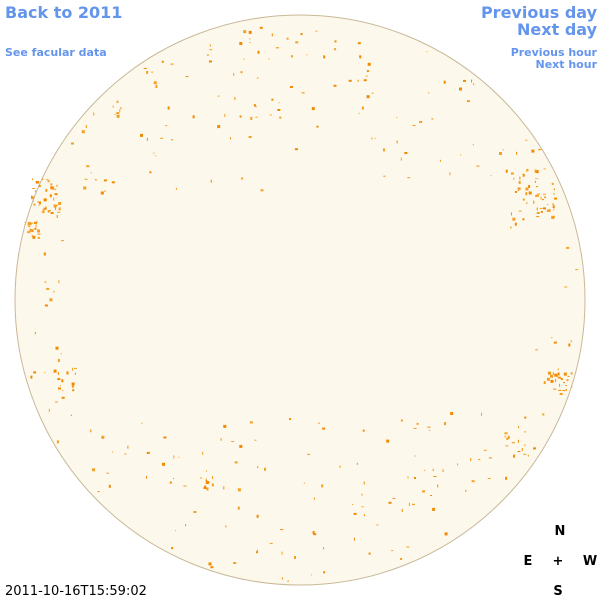  What do you see at coordinates (554, 52) in the screenshot?
I see `previous-hour-link: Previous hour` at bounding box center [554, 52].